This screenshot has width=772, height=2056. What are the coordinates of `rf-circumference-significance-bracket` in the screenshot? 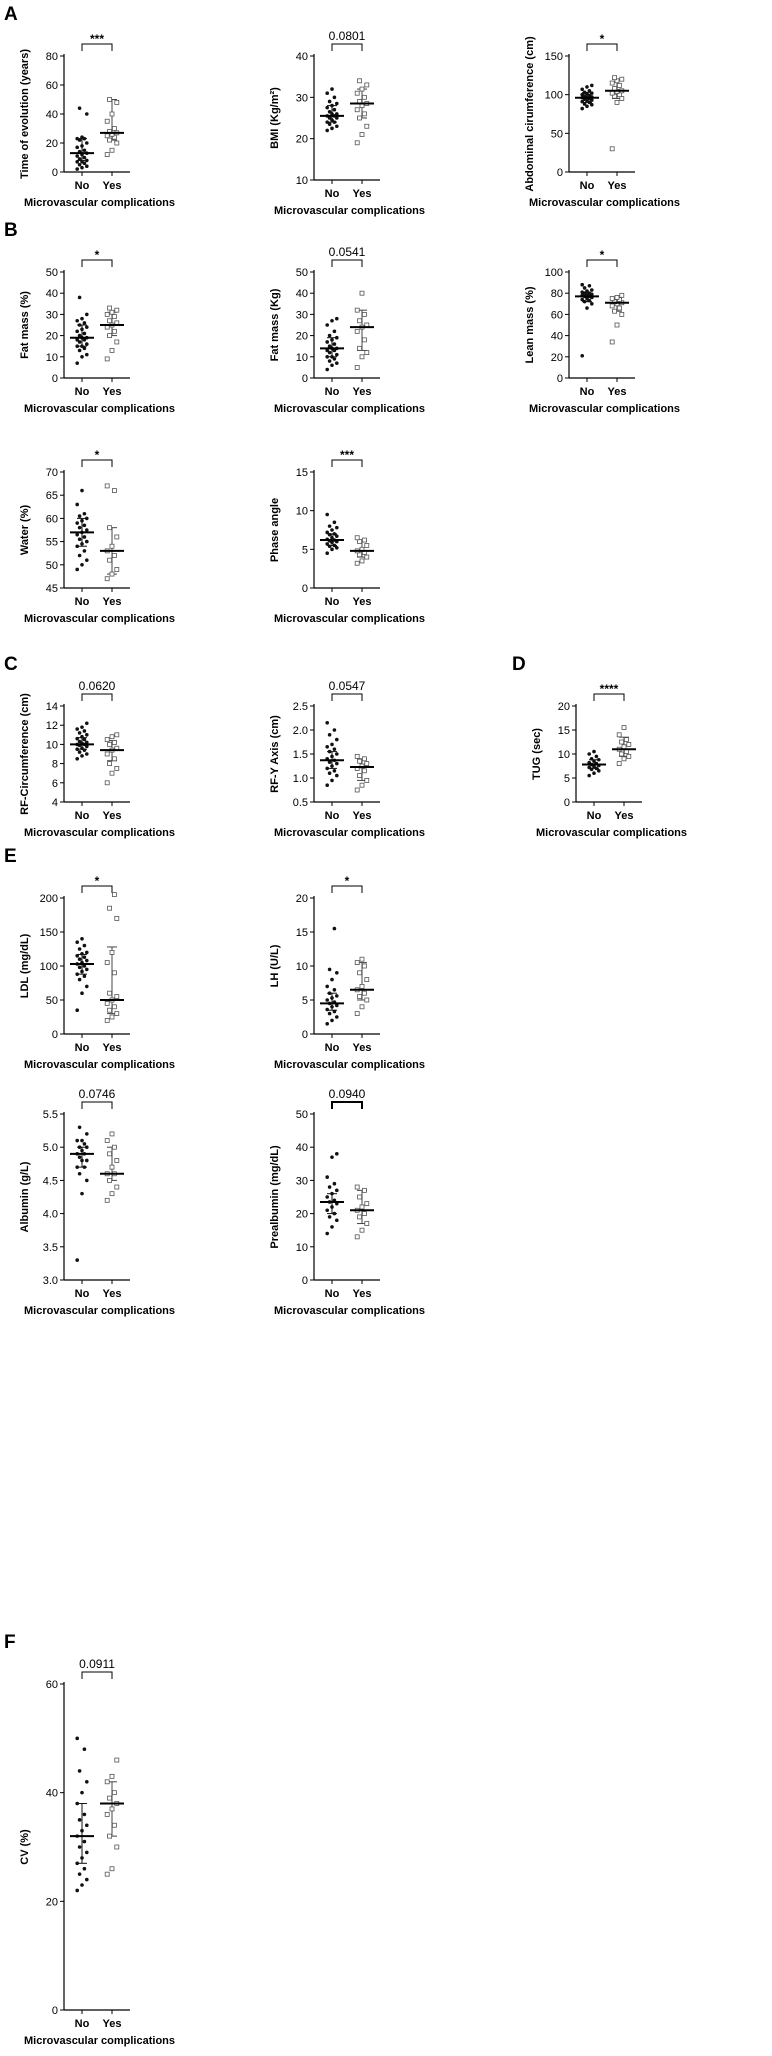 It's located at (97, 697).